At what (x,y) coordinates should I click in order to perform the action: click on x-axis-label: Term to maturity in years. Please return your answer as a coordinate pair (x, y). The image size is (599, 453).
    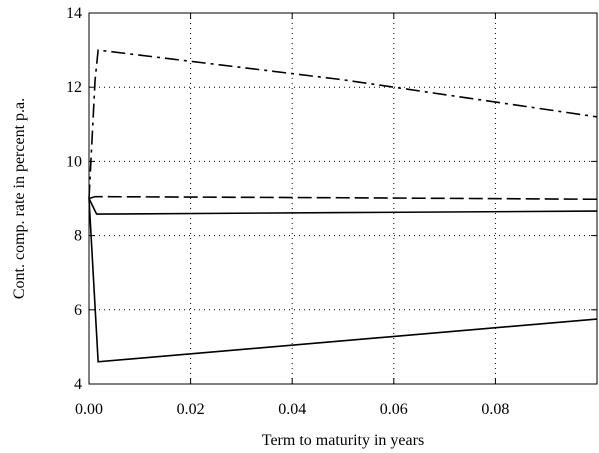
    Looking at the image, I should click on (343, 440).